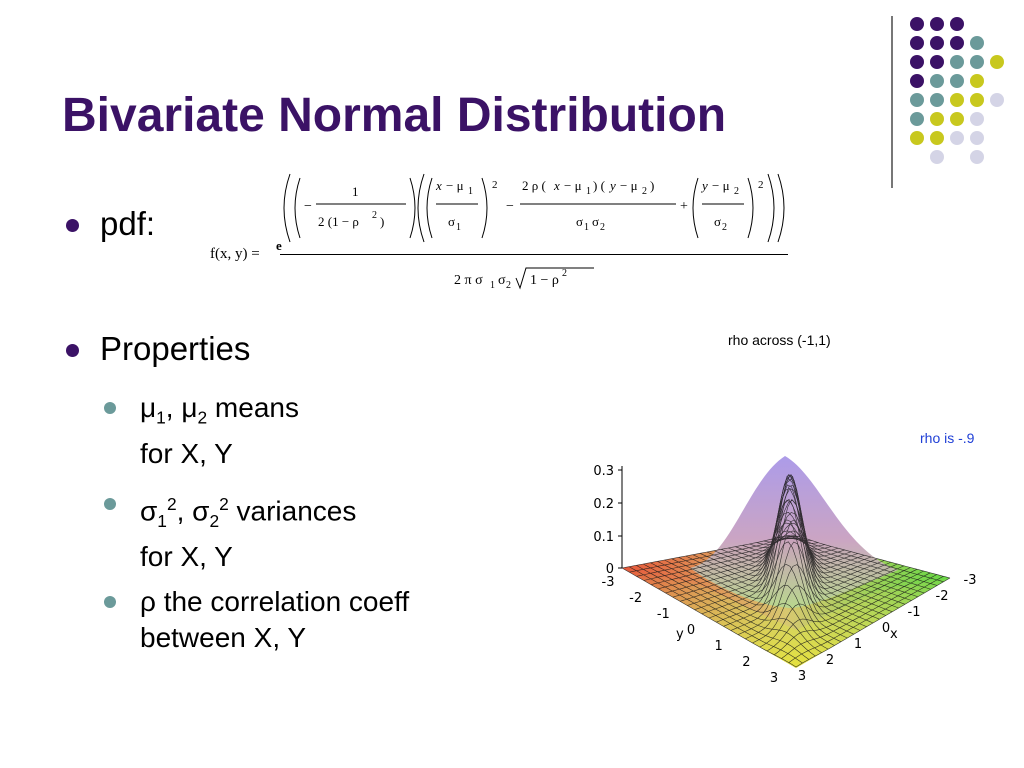 The width and height of the screenshot is (1024, 768). Describe the element at coordinates (603, 537) in the screenshot. I see `z-tick-label: 0.1` at that location.